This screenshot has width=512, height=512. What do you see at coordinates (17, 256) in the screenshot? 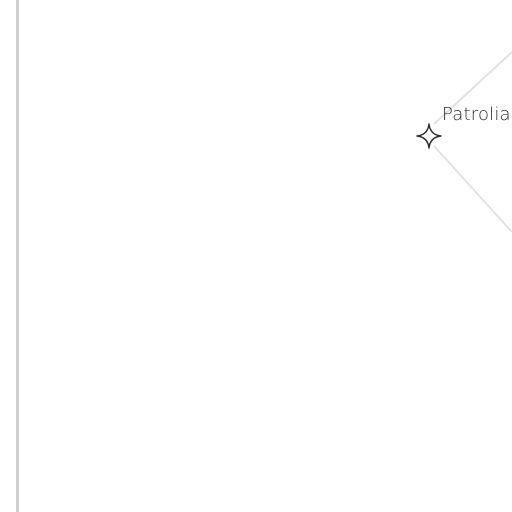
I see `panel-divider` at bounding box center [17, 256].